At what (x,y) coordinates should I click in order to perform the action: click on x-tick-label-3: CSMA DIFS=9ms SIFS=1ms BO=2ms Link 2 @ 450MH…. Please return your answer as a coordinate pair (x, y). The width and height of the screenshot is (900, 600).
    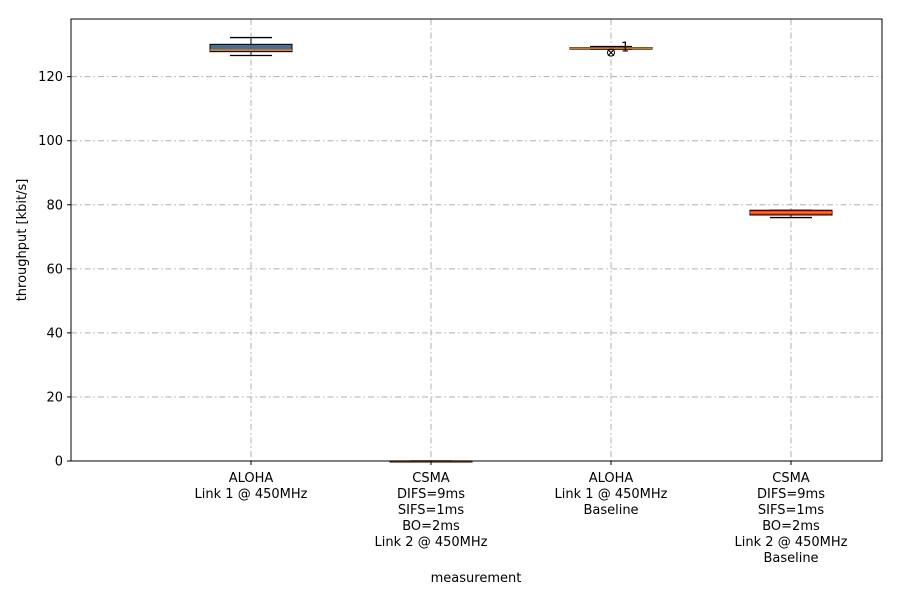
    Looking at the image, I should click on (791, 518).